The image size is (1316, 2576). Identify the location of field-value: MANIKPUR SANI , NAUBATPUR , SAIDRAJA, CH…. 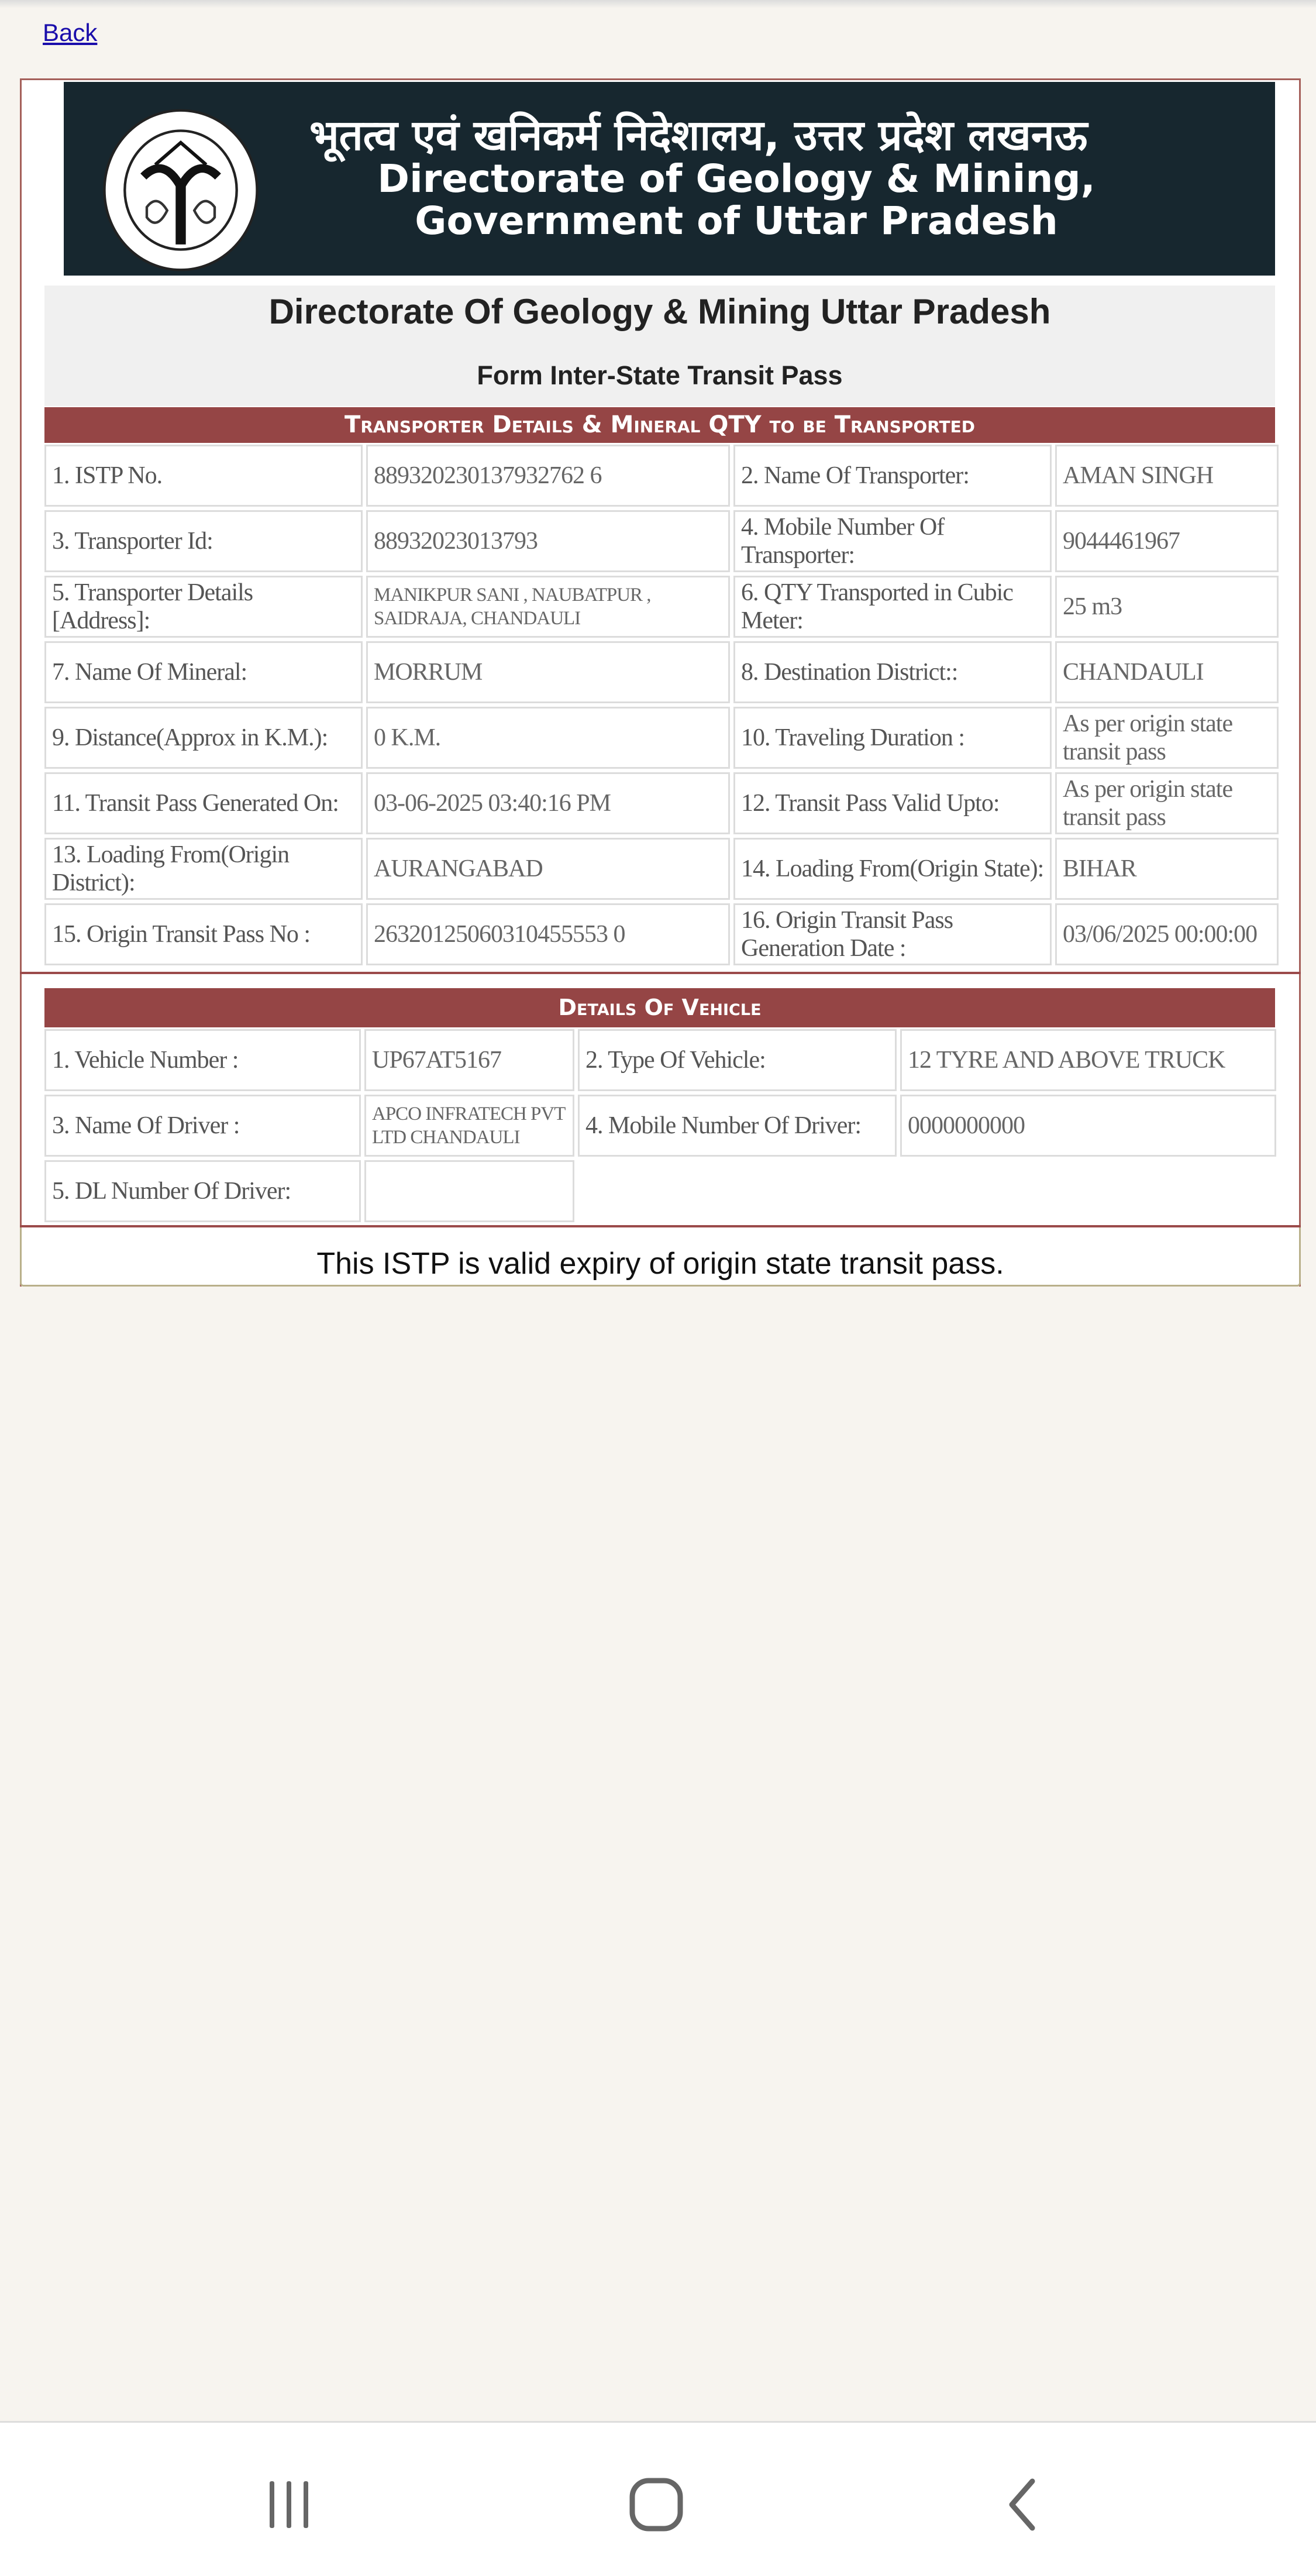
(548, 607).